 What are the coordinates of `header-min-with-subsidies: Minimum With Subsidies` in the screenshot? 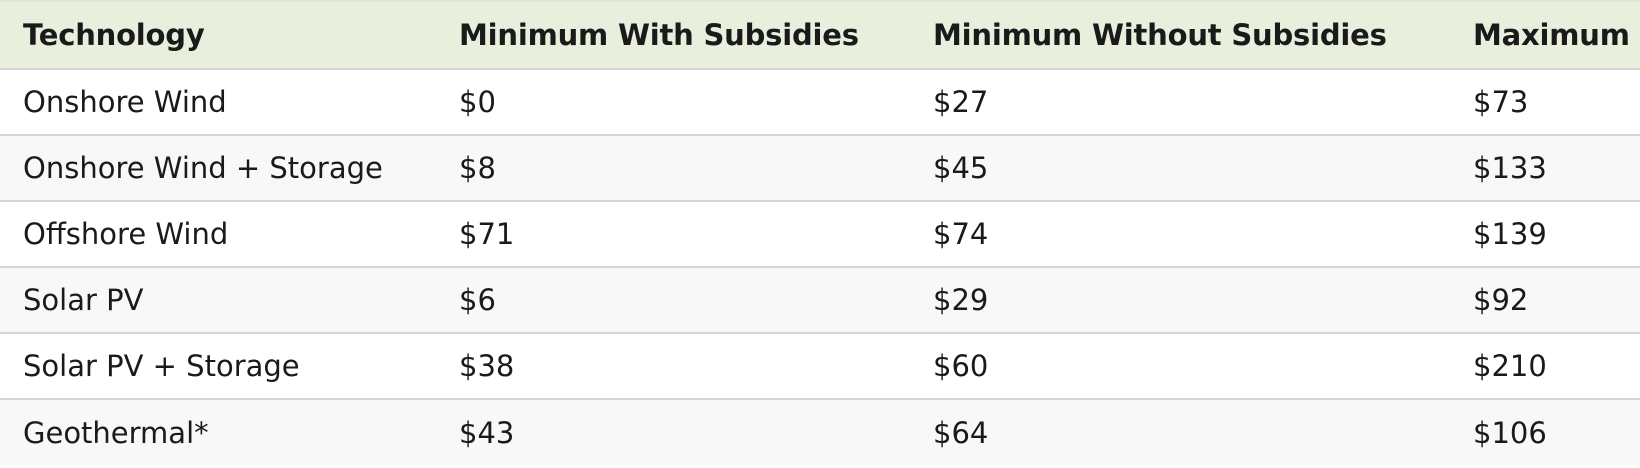 It's located at (659, 35).